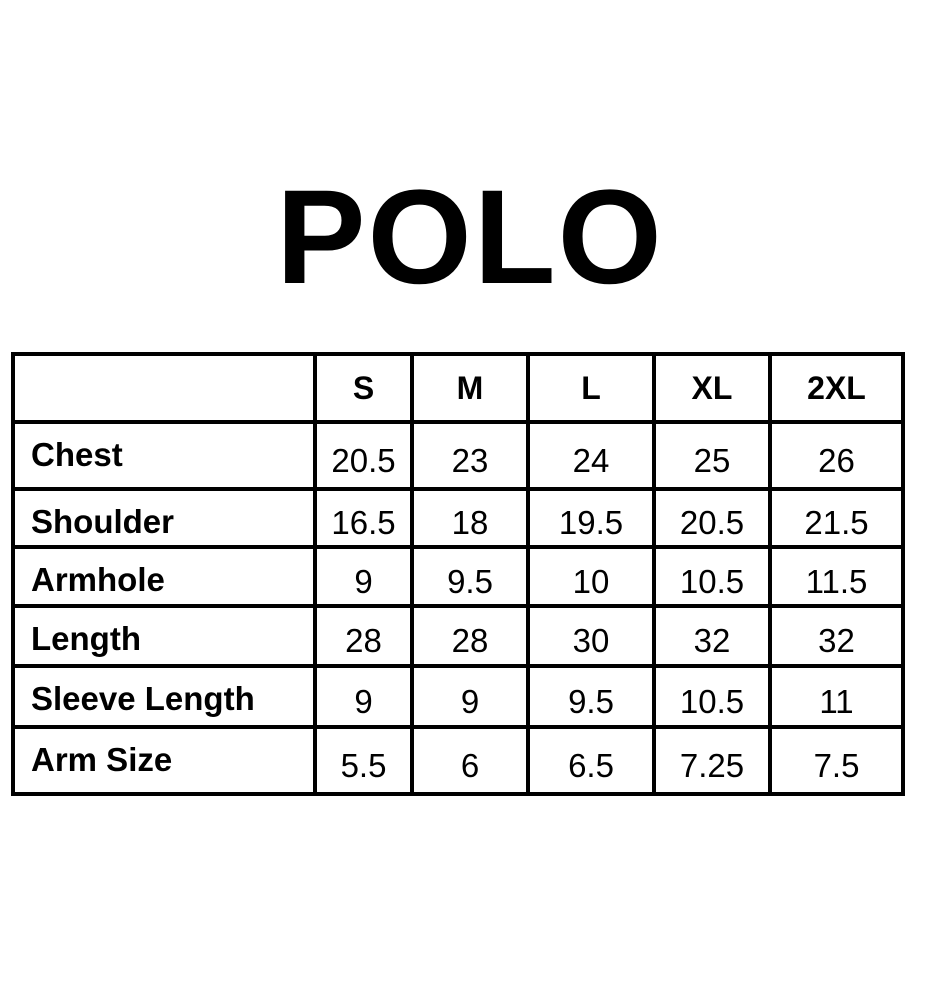  Describe the element at coordinates (591, 760) in the screenshot. I see `table-cell: 6.5` at that location.